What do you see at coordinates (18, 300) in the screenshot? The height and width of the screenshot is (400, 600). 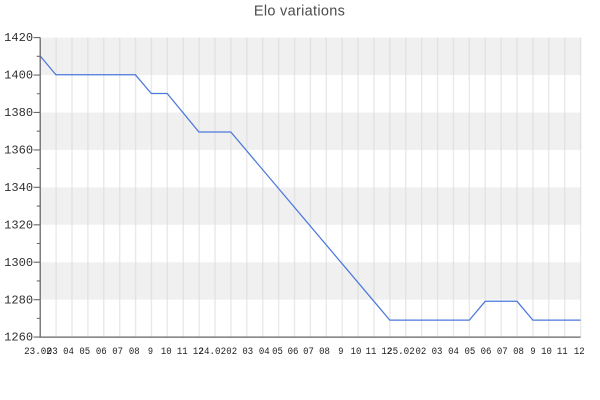 I see `svg-text: 1280` at bounding box center [18, 300].